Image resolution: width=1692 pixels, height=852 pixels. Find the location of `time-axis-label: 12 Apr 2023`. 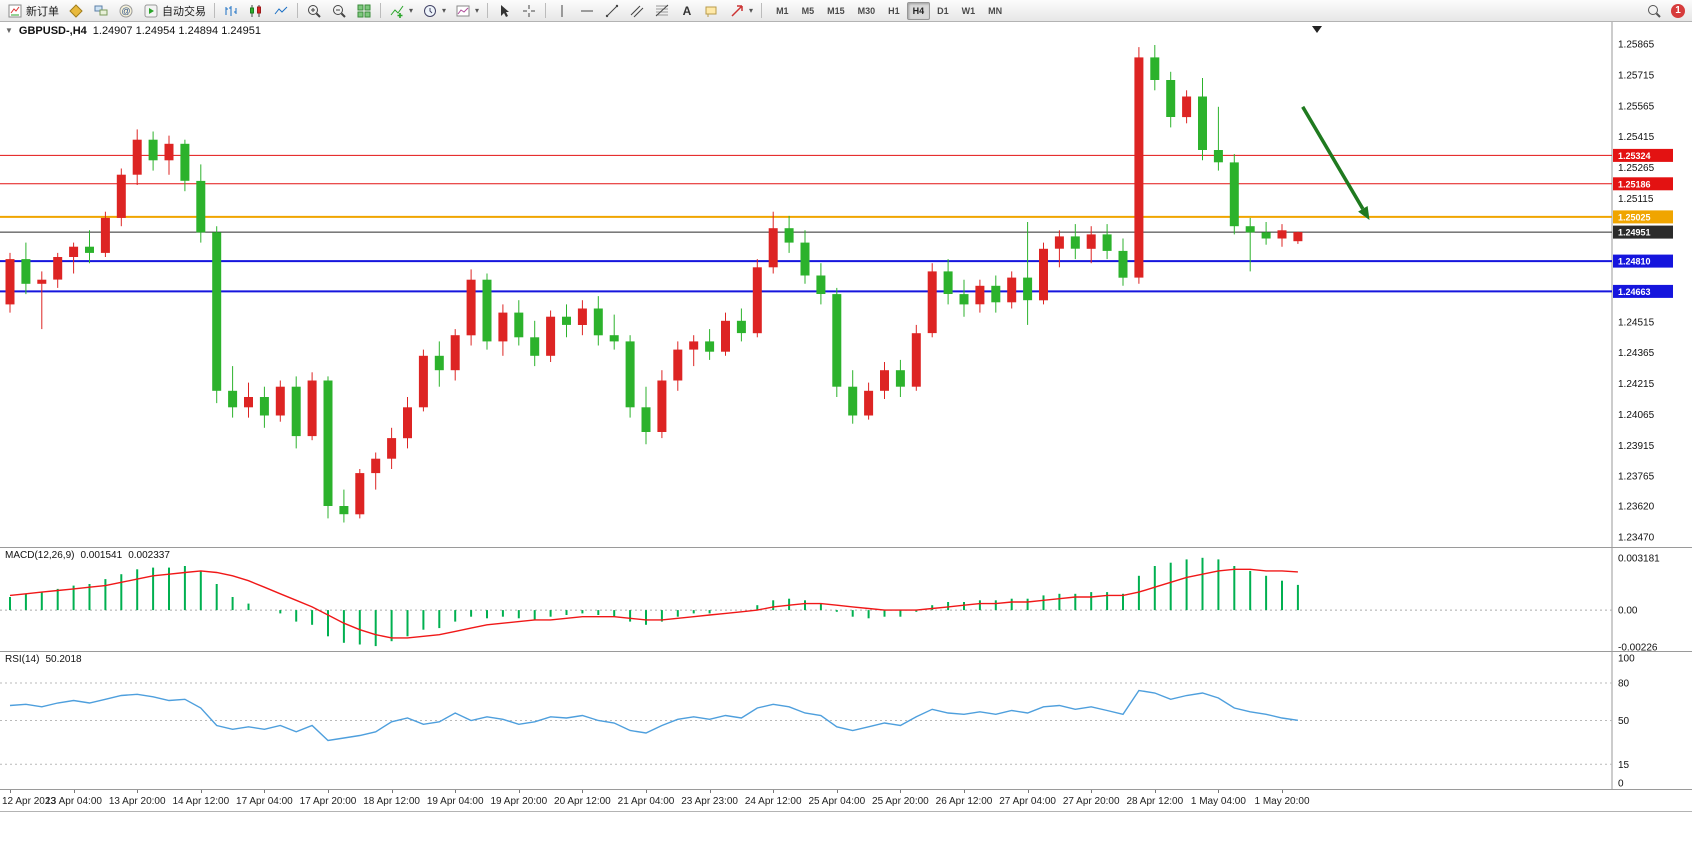

time-axis-label: 12 Apr 2023 is located at coordinates (29, 801).